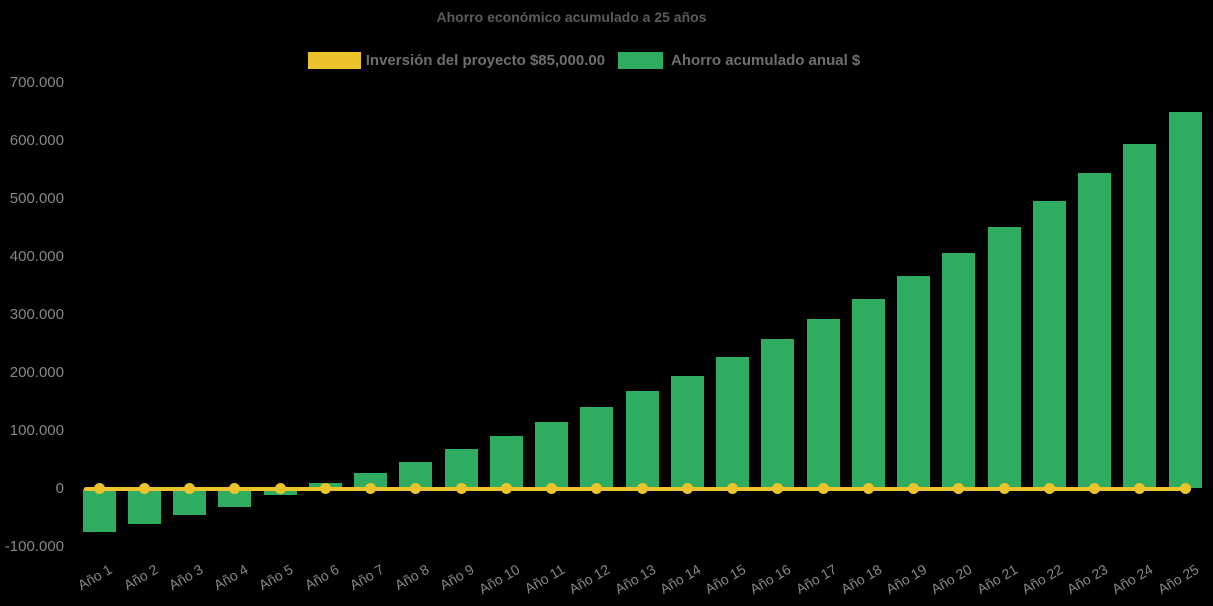 This screenshot has width=1213, height=606. What do you see at coordinates (412, 577) in the screenshot?
I see `x-axis-tick-label: Año 8` at bounding box center [412, 577].